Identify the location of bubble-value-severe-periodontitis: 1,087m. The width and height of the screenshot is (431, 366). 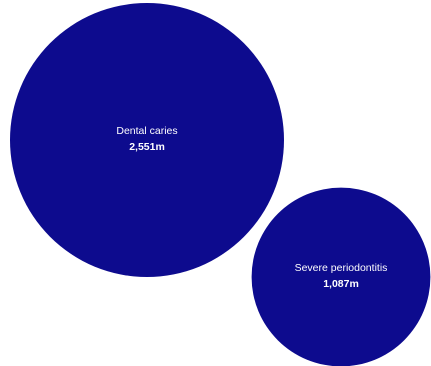
(341, 284).